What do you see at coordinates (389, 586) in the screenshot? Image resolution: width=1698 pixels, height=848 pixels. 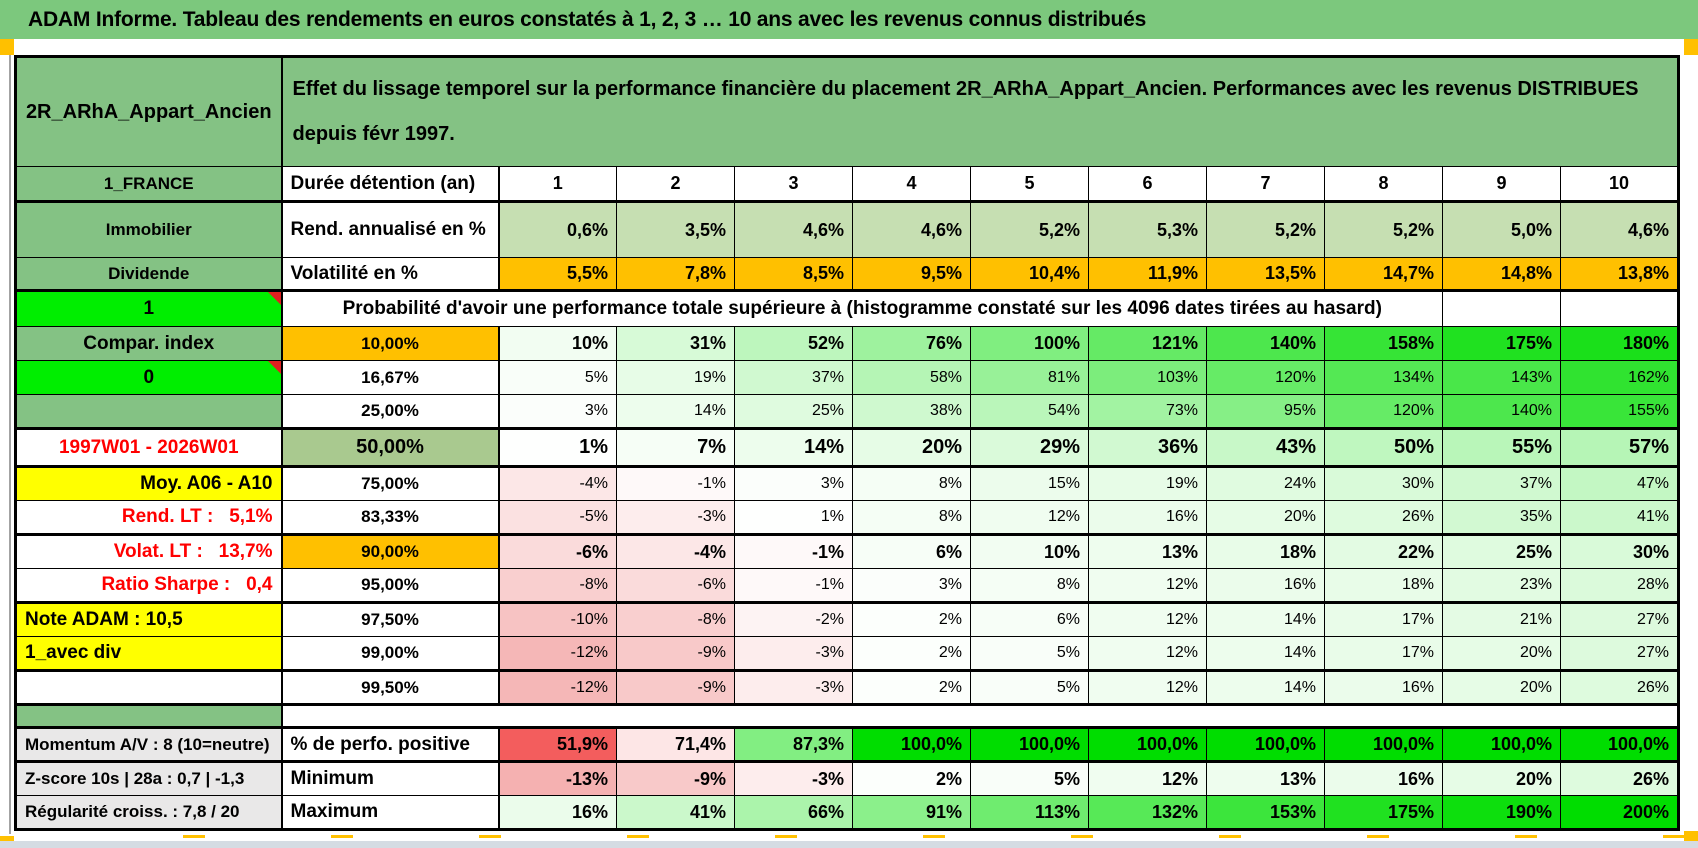 I see `cell-threshold: 95,00%` at bounding box center [389, 586].